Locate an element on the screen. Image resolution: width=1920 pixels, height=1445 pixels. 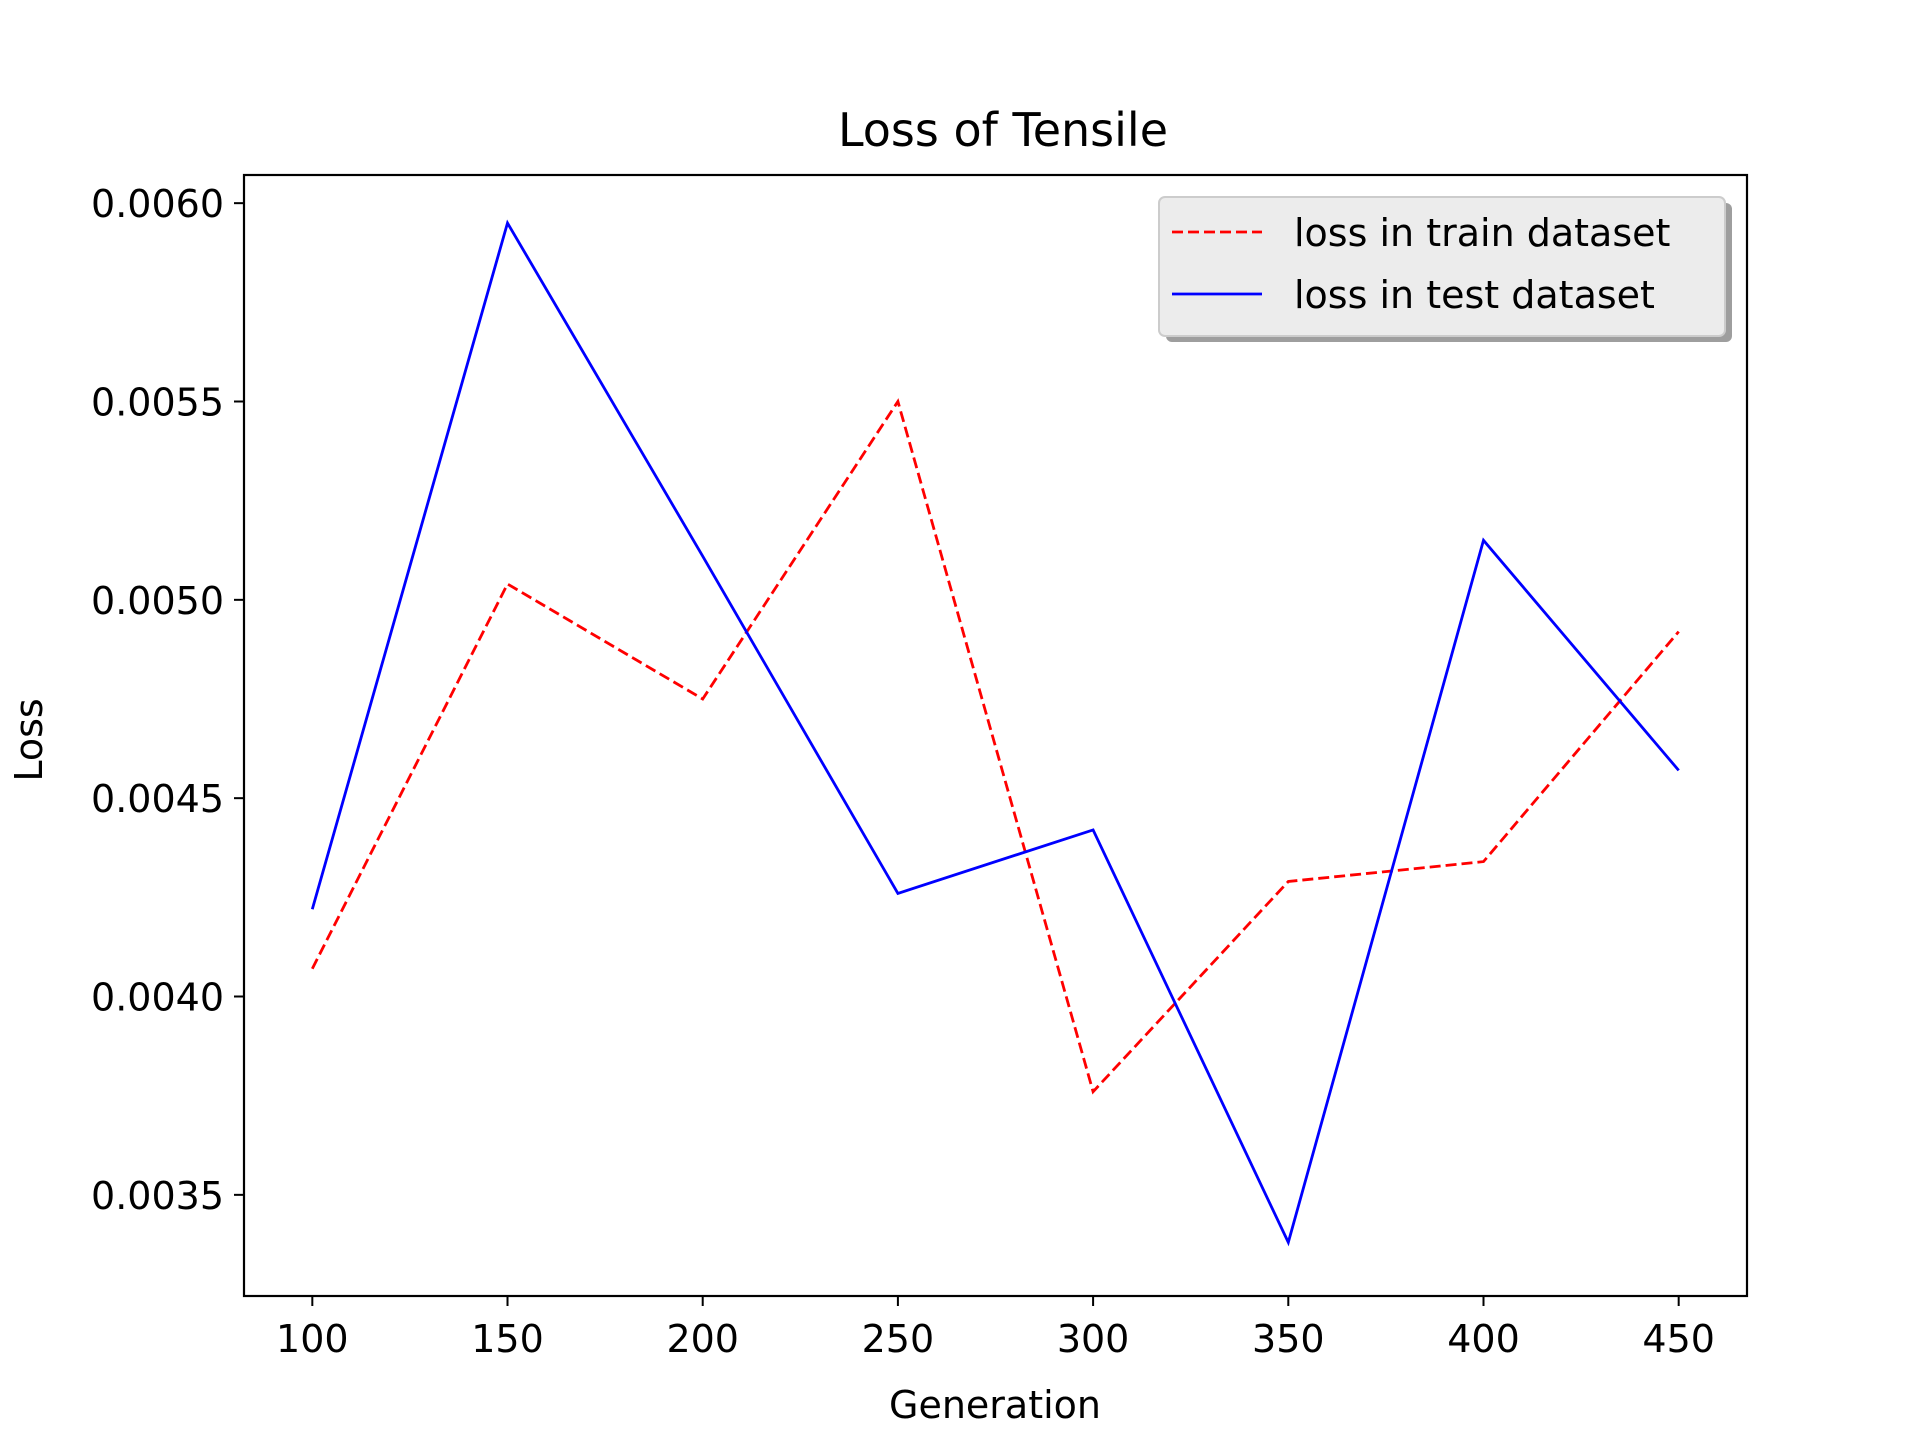
x-tick-label: 100 is located at coordinates (312, 1339).